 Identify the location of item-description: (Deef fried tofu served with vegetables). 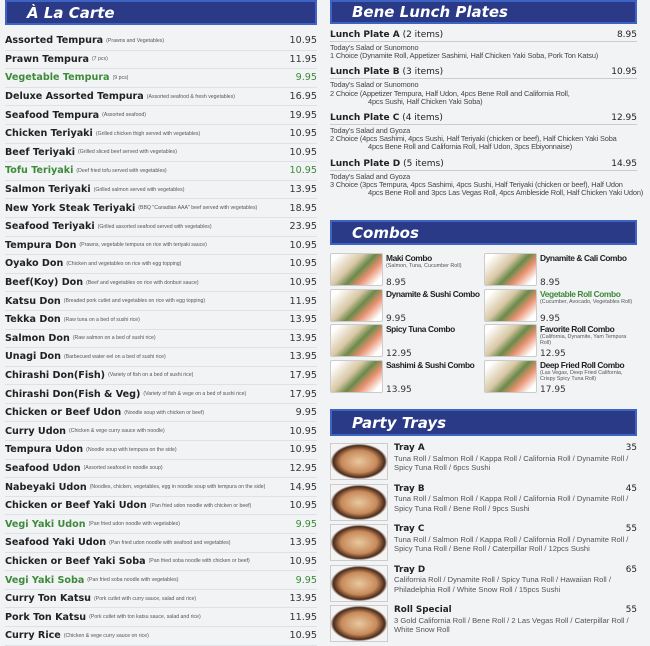
(121, 170).